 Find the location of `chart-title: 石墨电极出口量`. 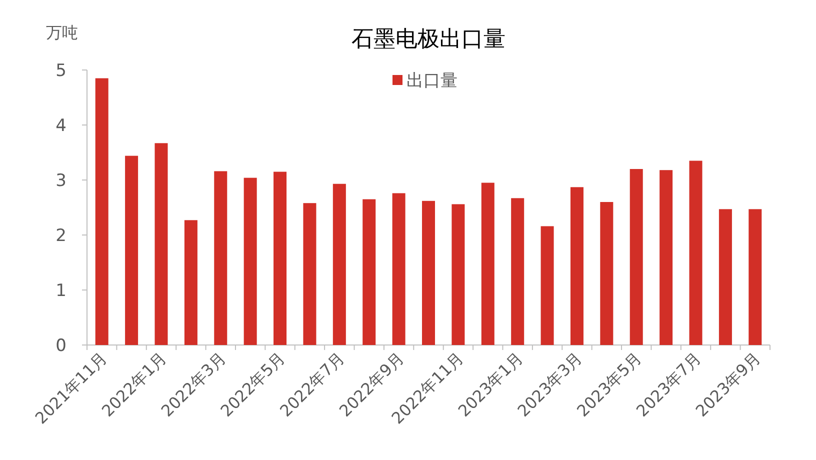

chart-title: 石墨电极出口量 is located at coordinates (429, 39).